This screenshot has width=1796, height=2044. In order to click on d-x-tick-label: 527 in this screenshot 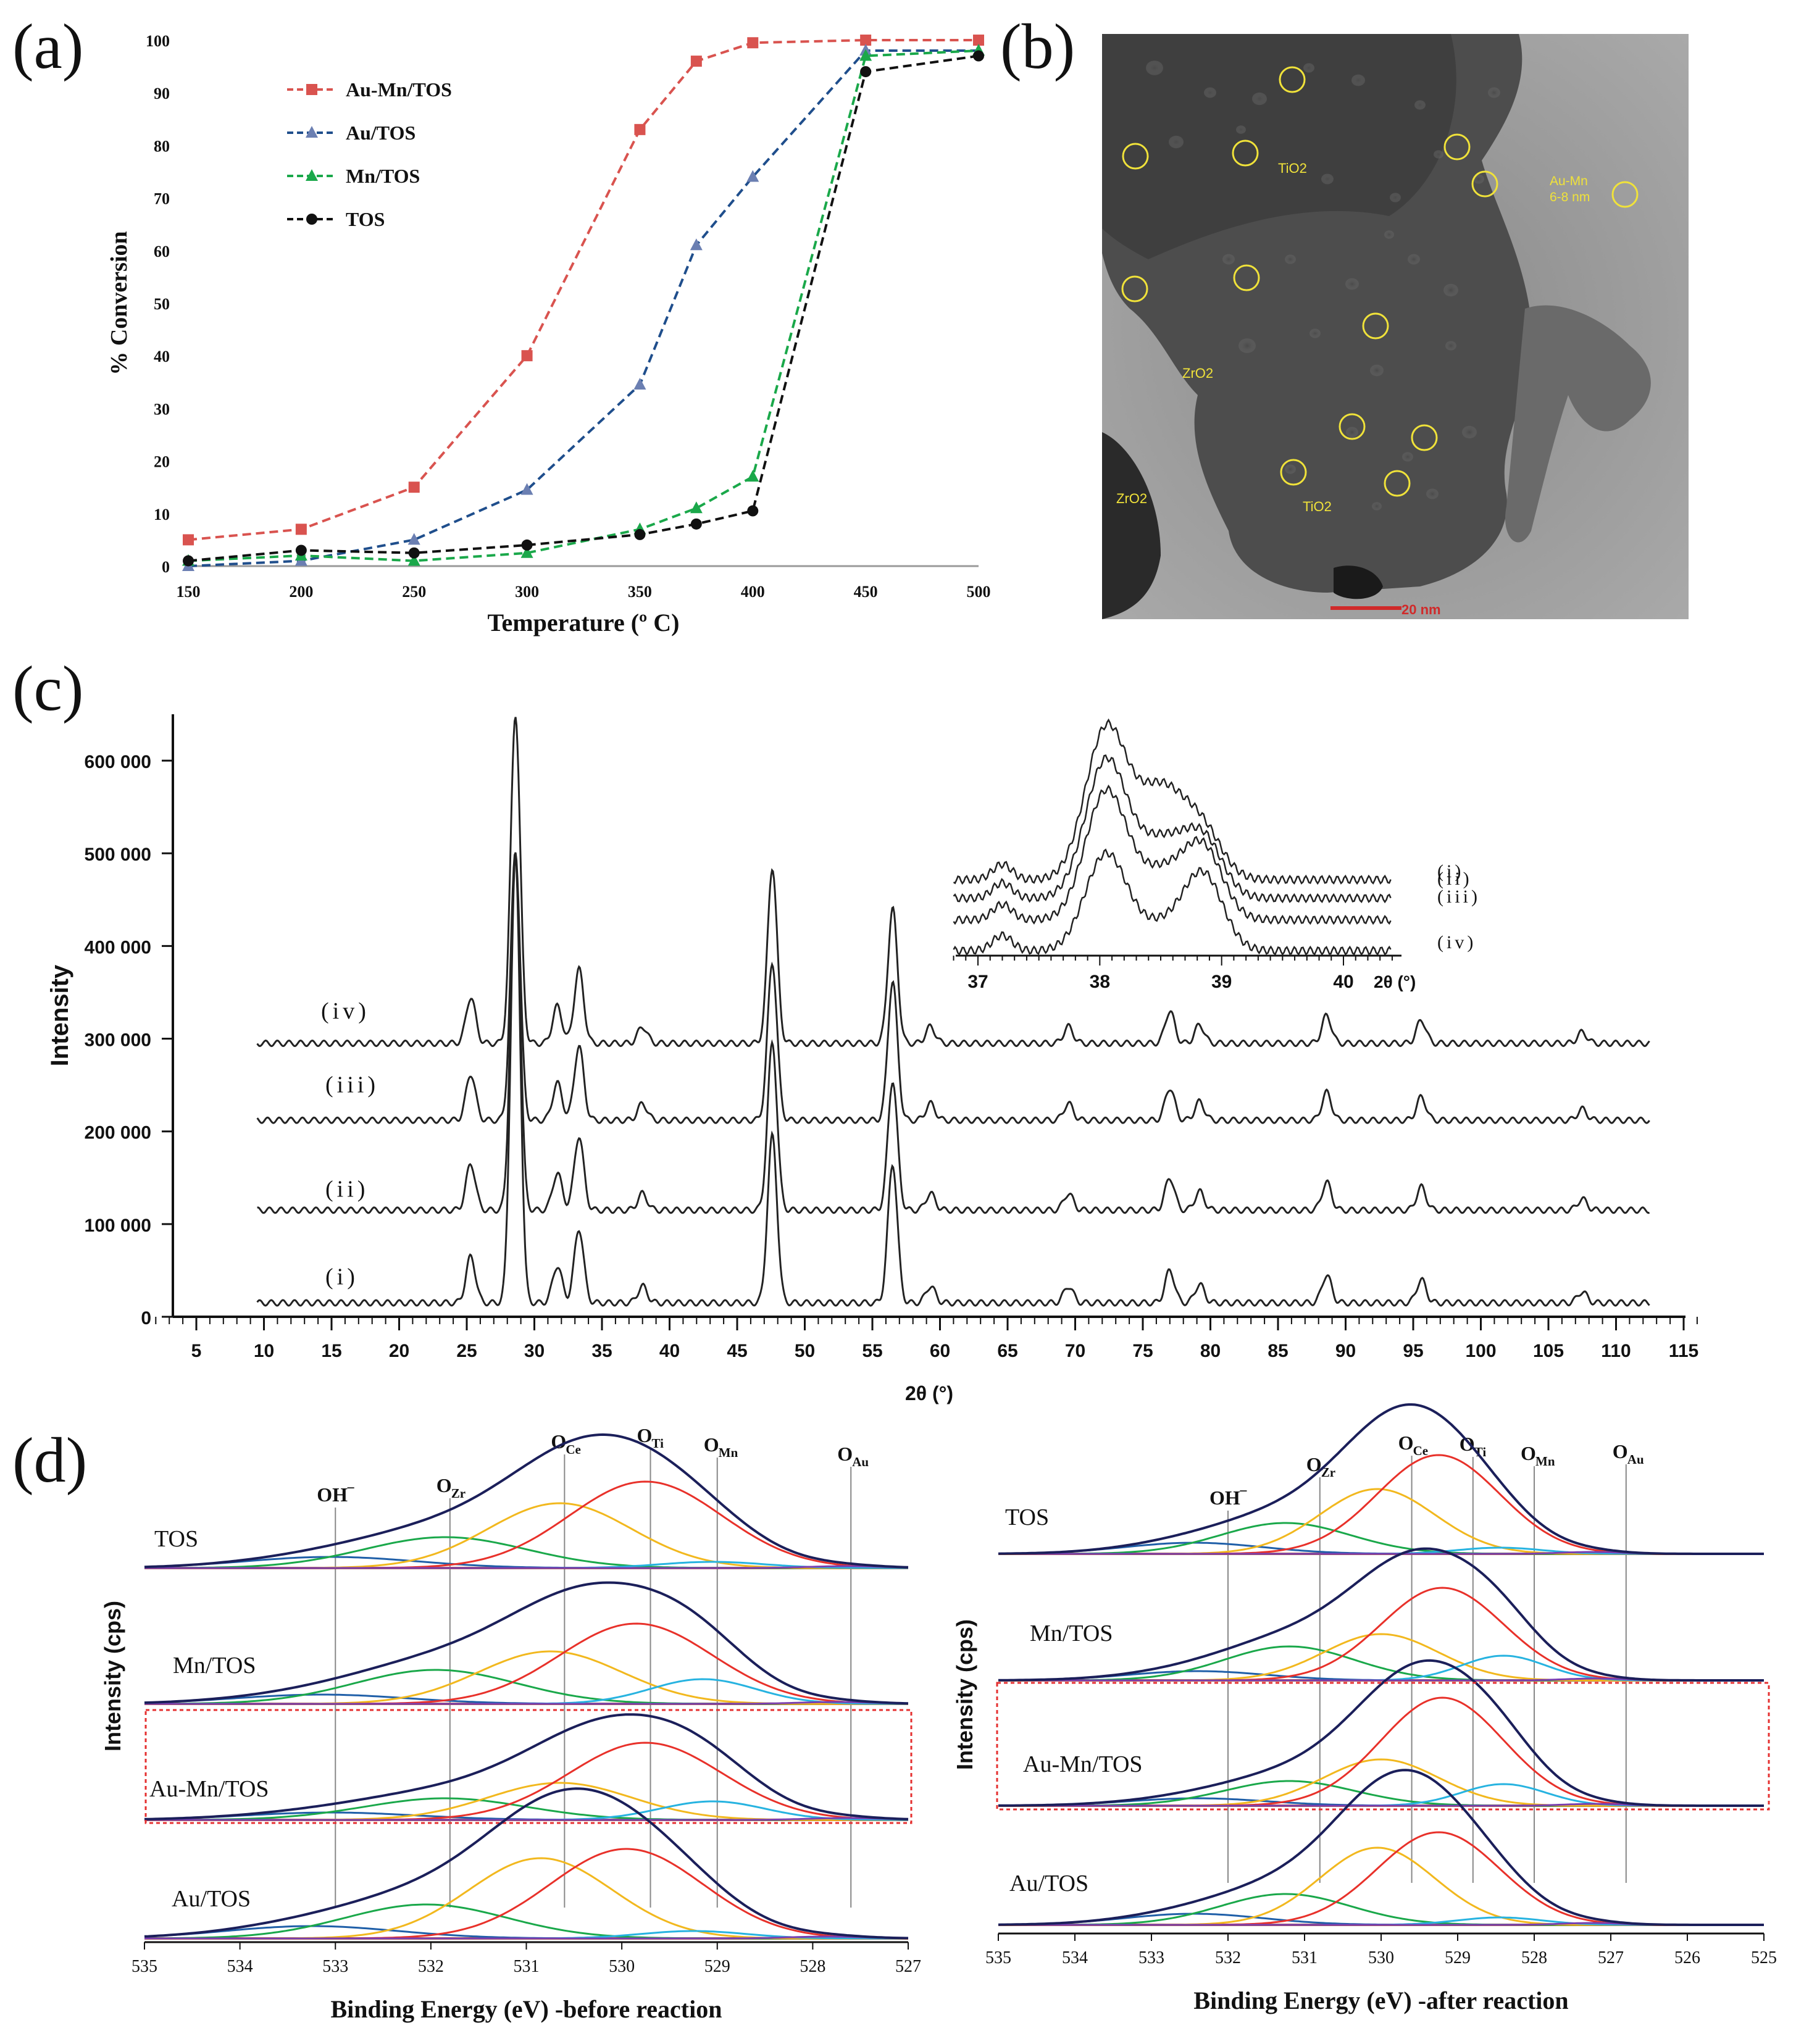, I will do `click(1611, 1957)`.